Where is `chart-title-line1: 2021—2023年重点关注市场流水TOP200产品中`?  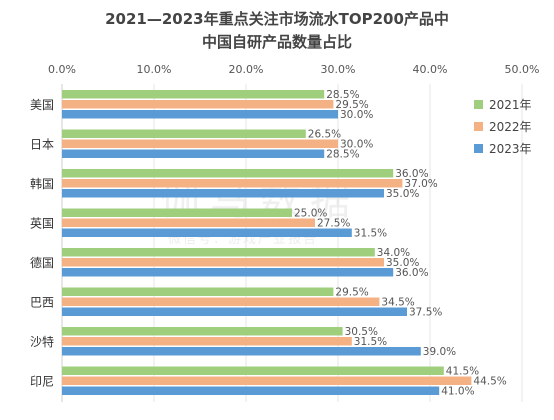 chart-title-line1: 2021—2023年重点关注市场流水TOP200产品中 is located at coordinates (277, 19).